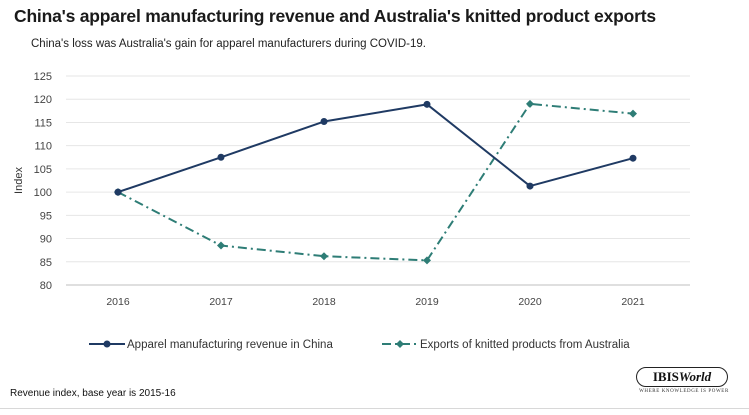 This screenshot has width=749, height=415. I want to click on x-tick-label: 2019, so click(427, 302).